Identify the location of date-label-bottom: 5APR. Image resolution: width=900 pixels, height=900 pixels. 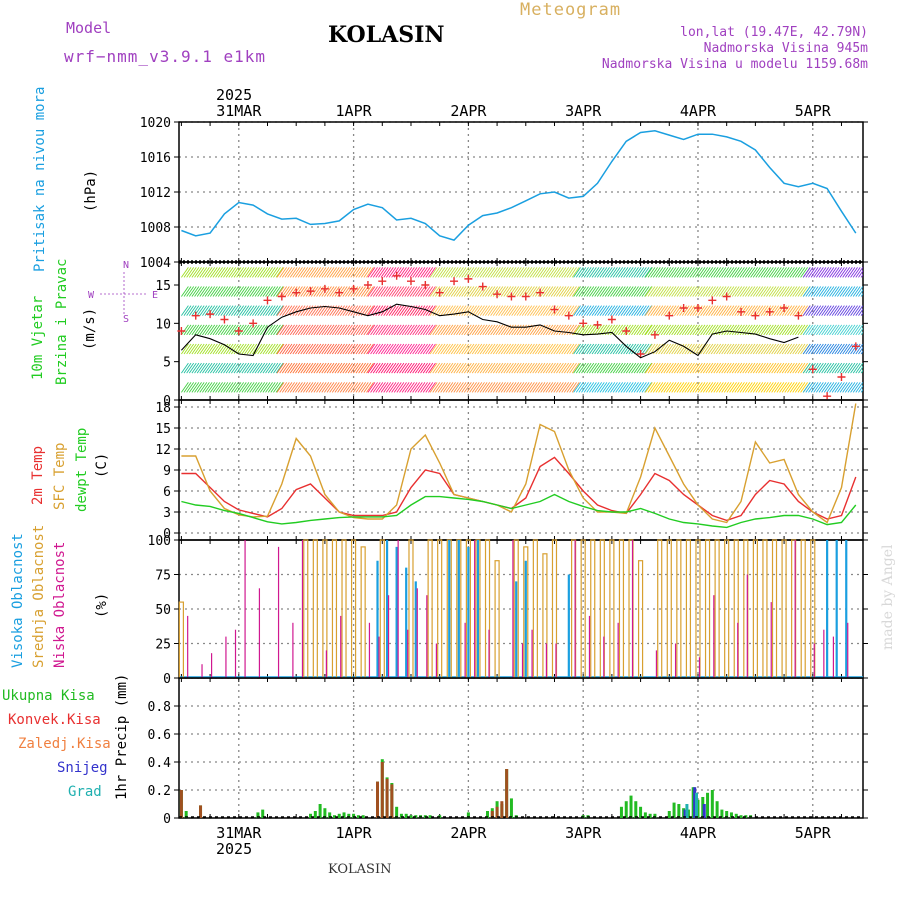
(813, 833).